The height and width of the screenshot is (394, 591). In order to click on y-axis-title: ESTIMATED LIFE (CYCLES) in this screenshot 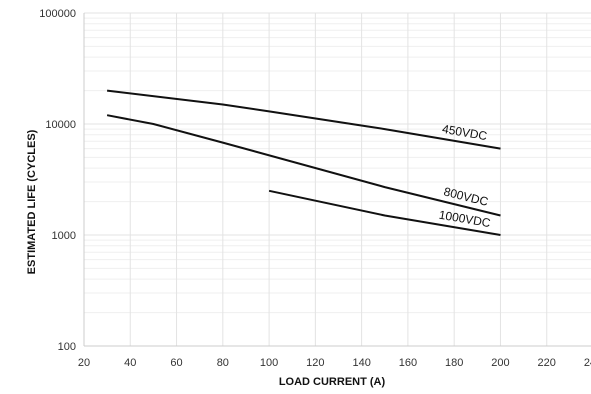, I will do `click(32, 201)`.